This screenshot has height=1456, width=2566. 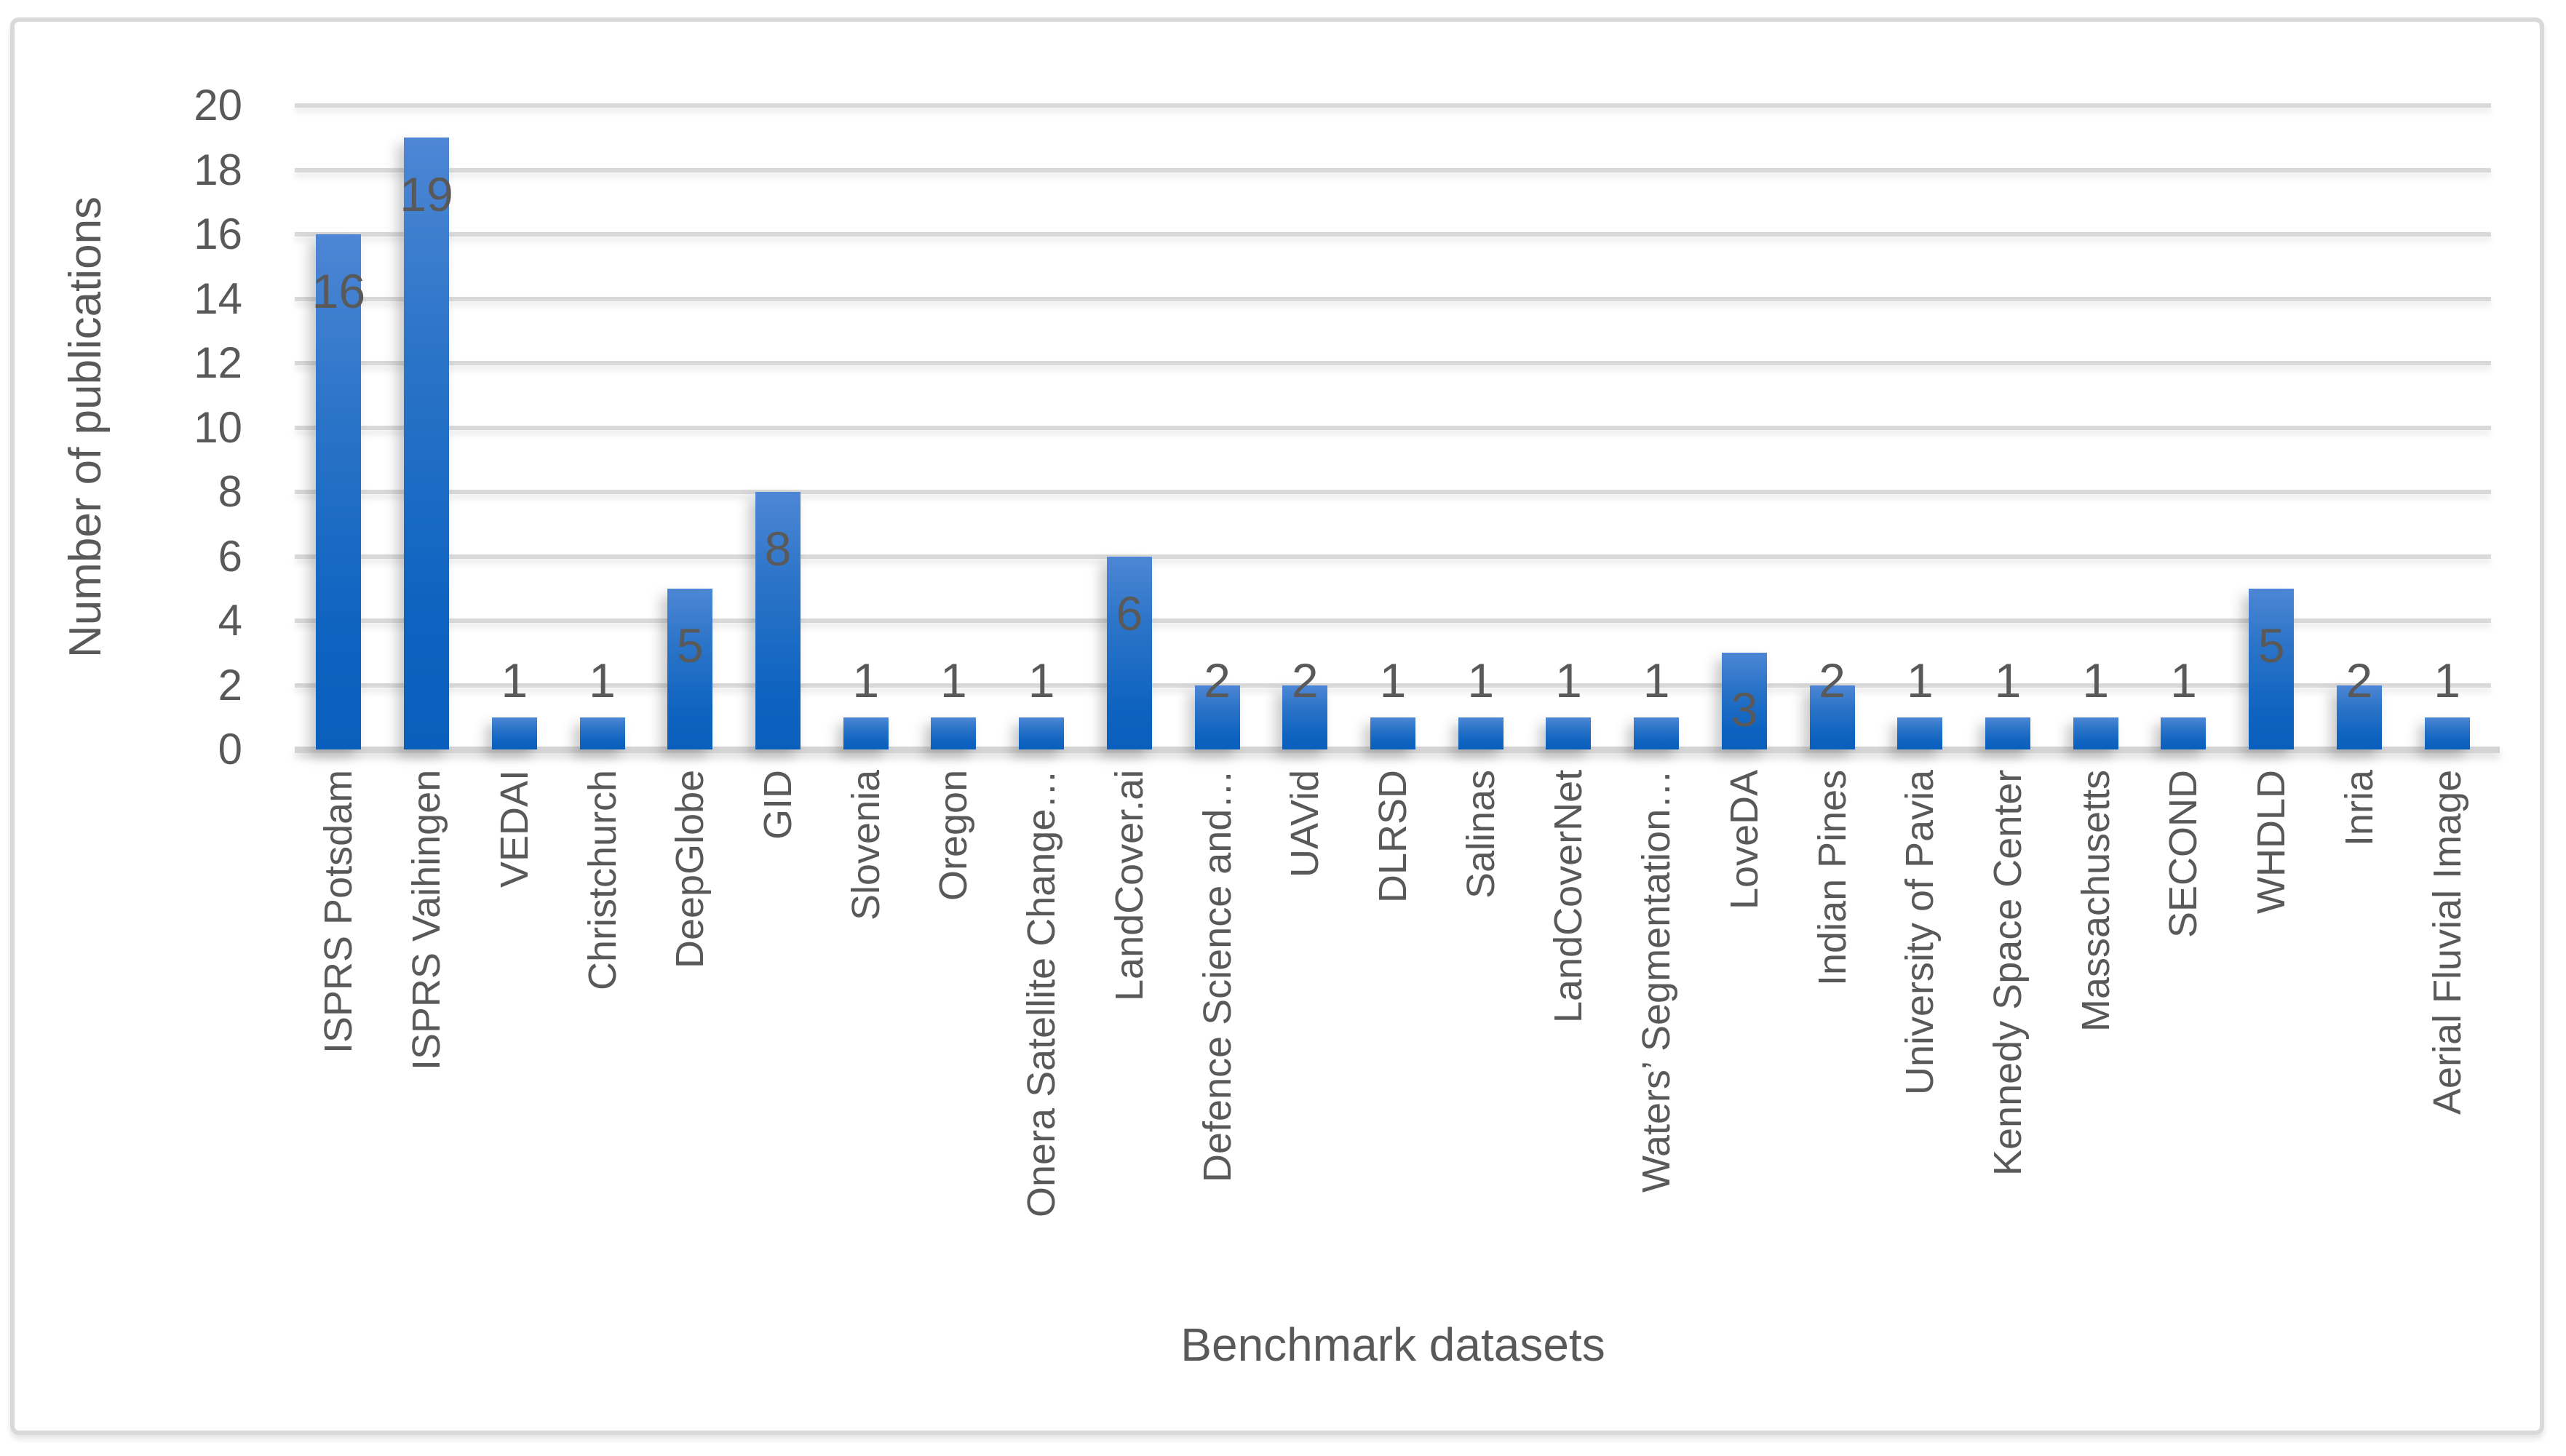 What do you see at coordinates (954, 836) in the screenshot?
I see `category-label: Oregon` at bounding box center [954, 836].